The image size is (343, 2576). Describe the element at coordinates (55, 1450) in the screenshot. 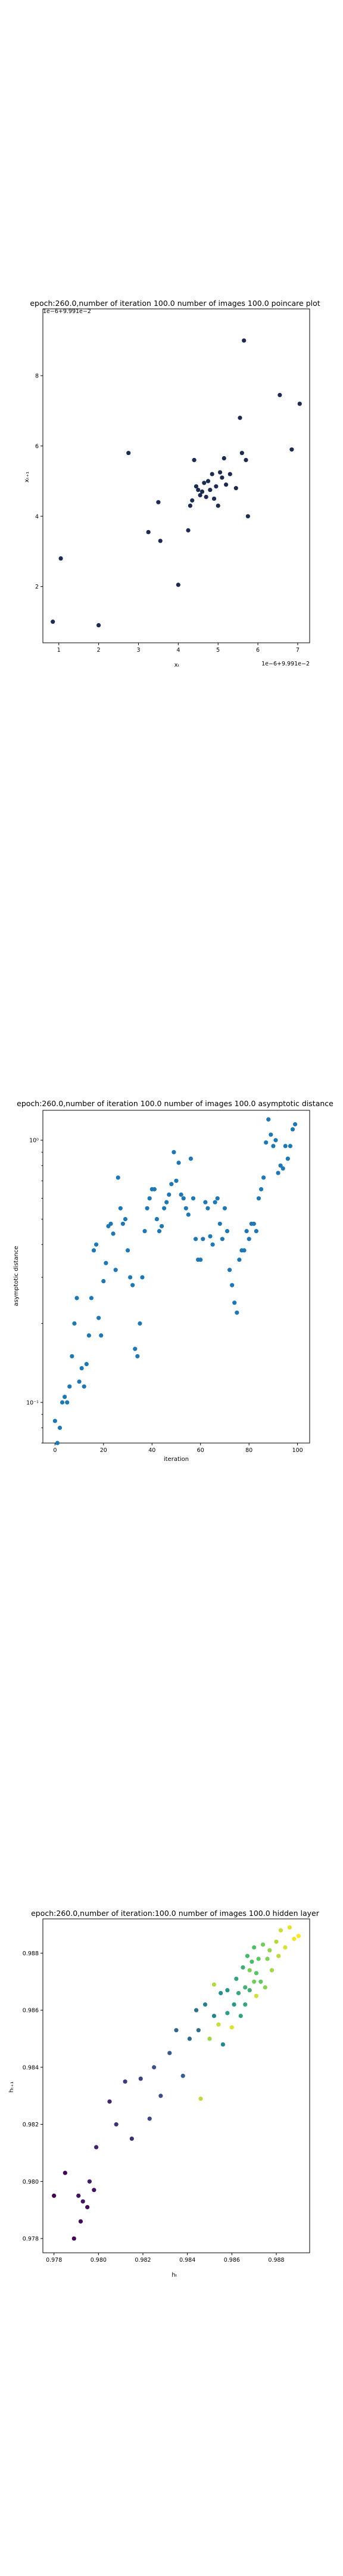

I see `x-tick-label: 0` at that location.